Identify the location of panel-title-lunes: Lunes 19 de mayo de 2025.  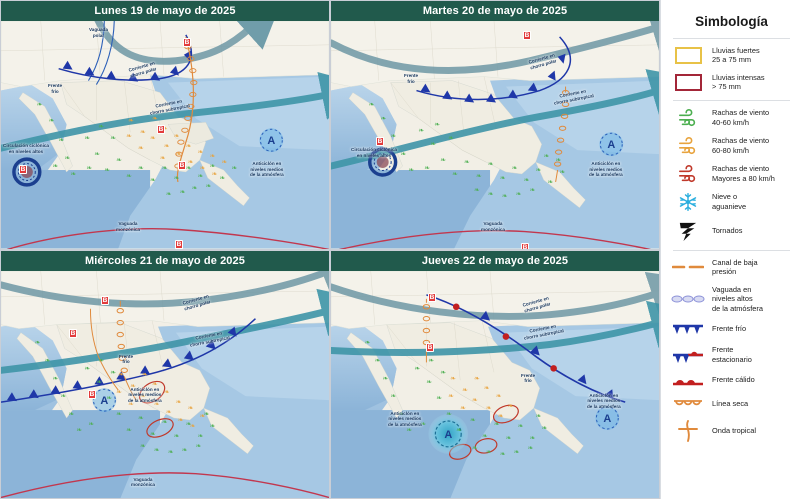
(165, 11).